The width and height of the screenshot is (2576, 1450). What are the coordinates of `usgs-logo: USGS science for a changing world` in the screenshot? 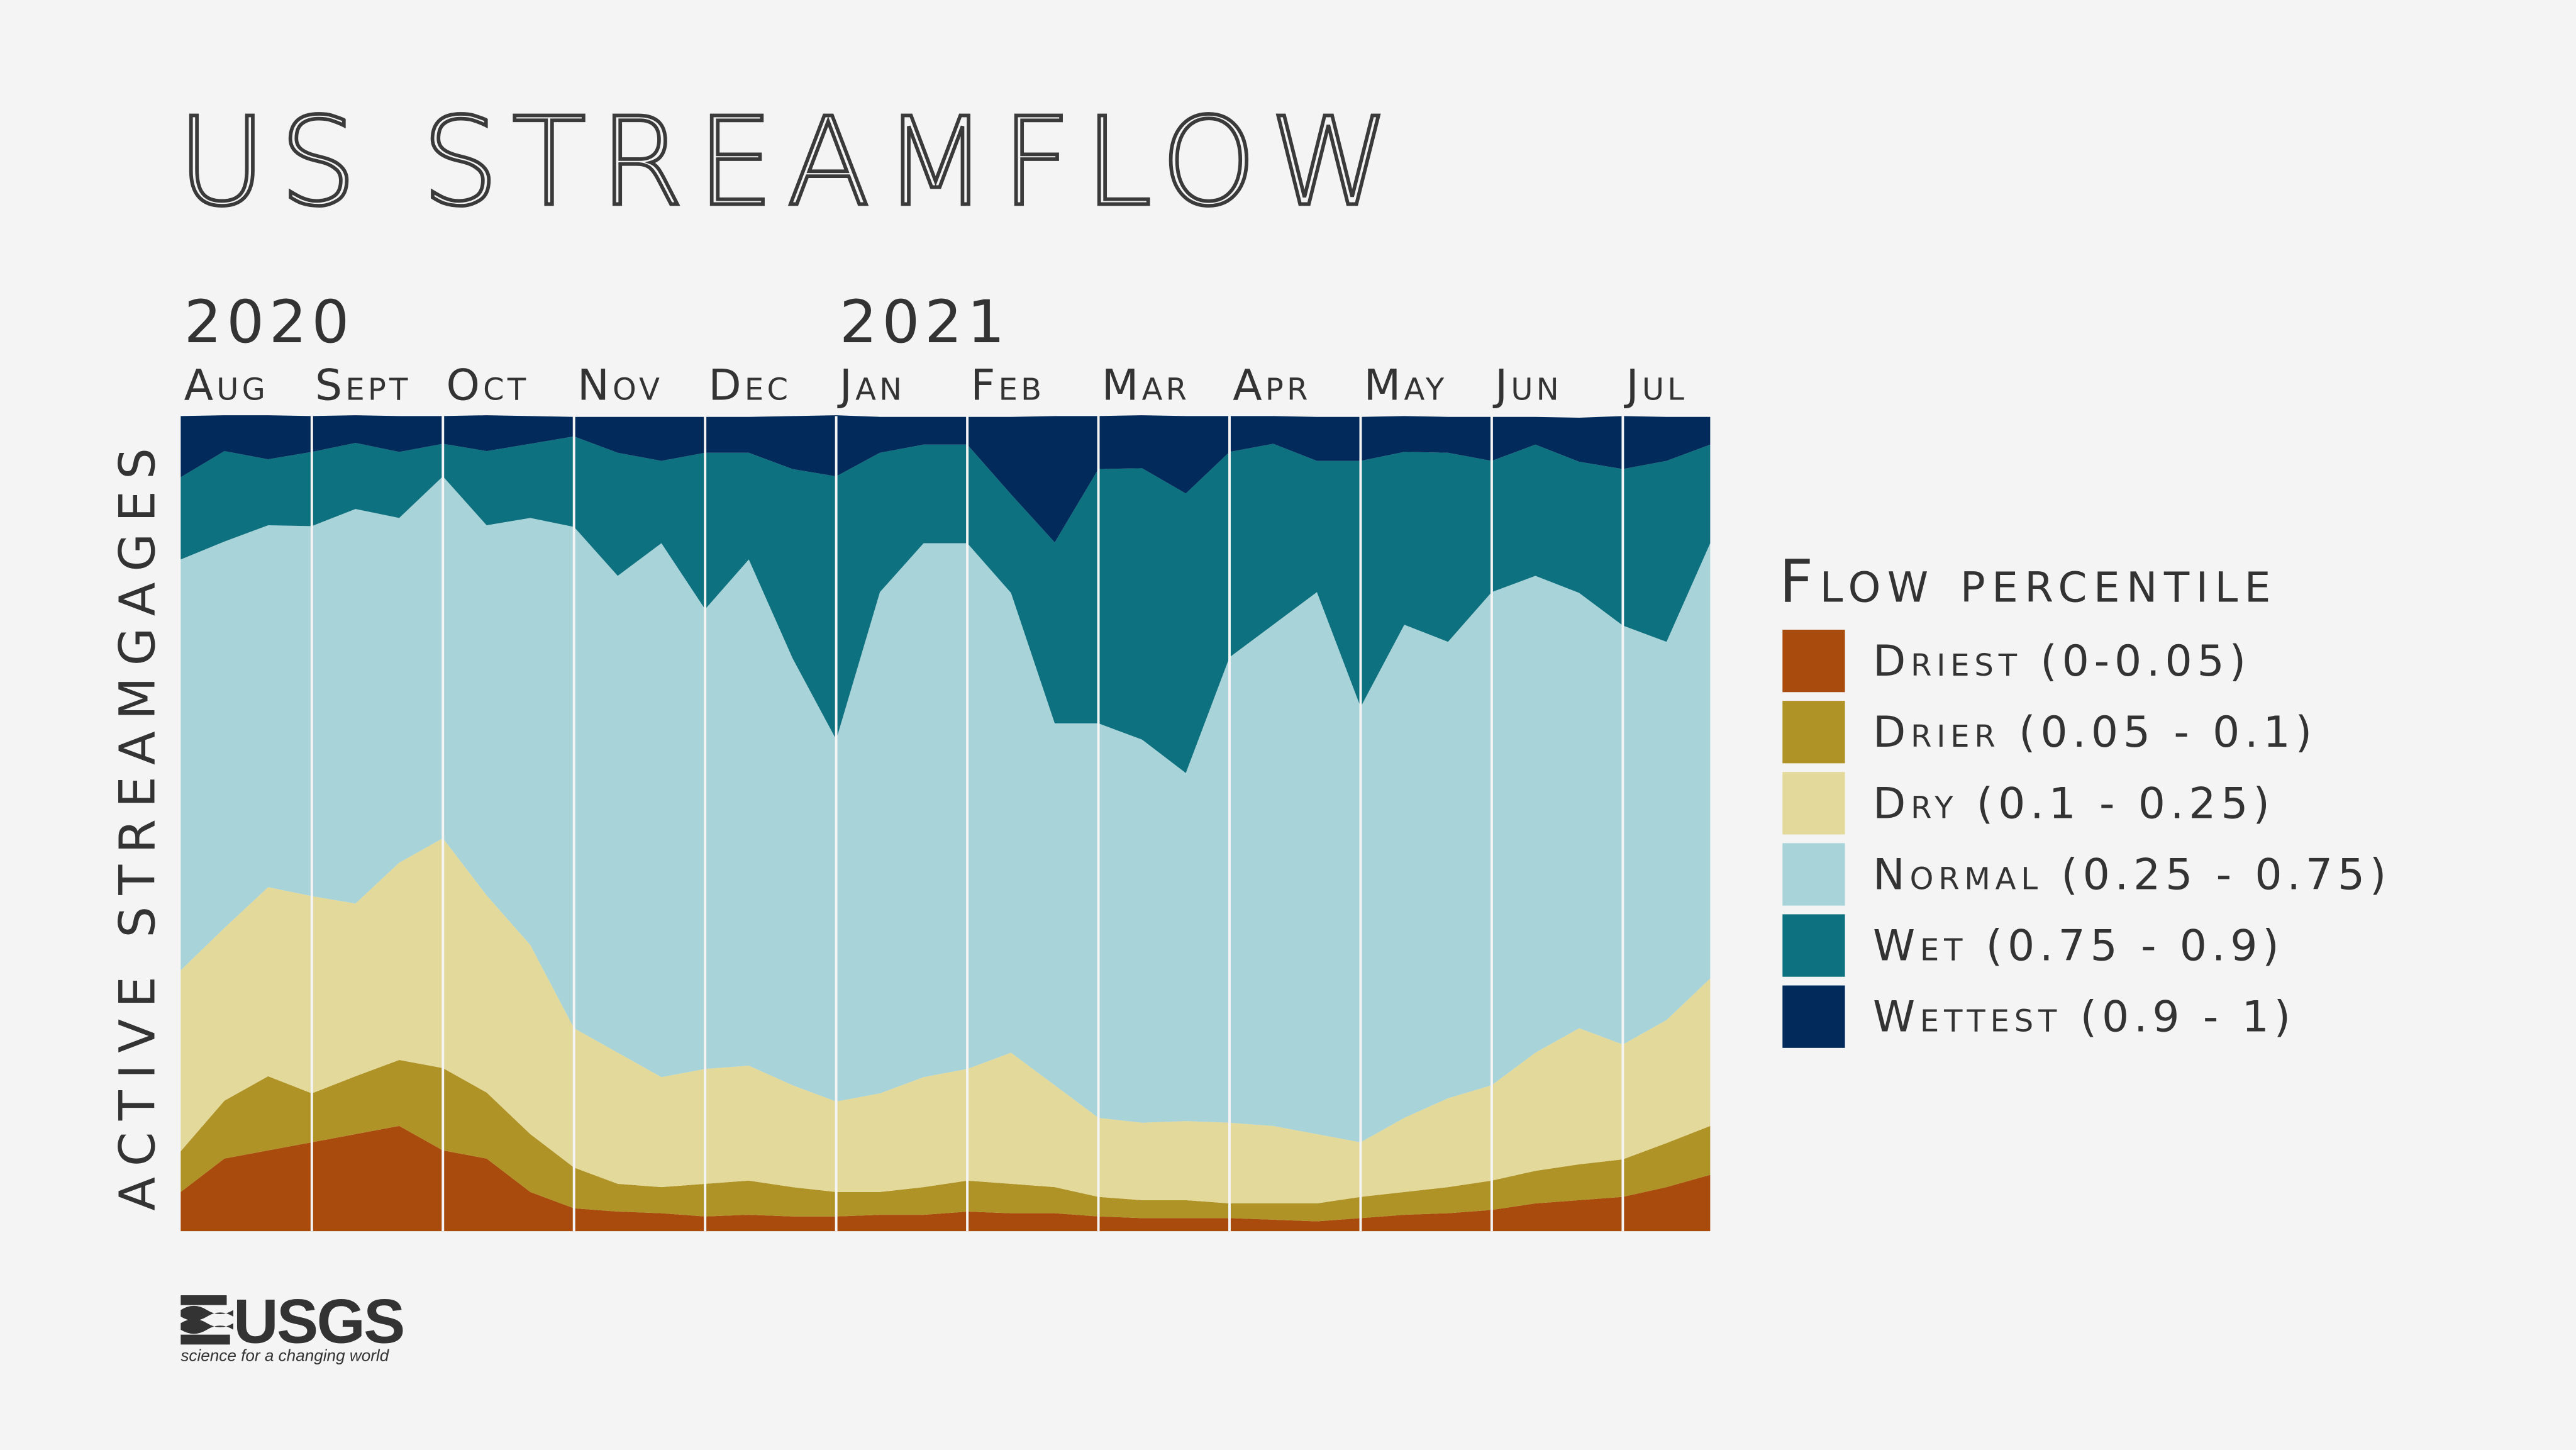 It's located at (292, 1325).